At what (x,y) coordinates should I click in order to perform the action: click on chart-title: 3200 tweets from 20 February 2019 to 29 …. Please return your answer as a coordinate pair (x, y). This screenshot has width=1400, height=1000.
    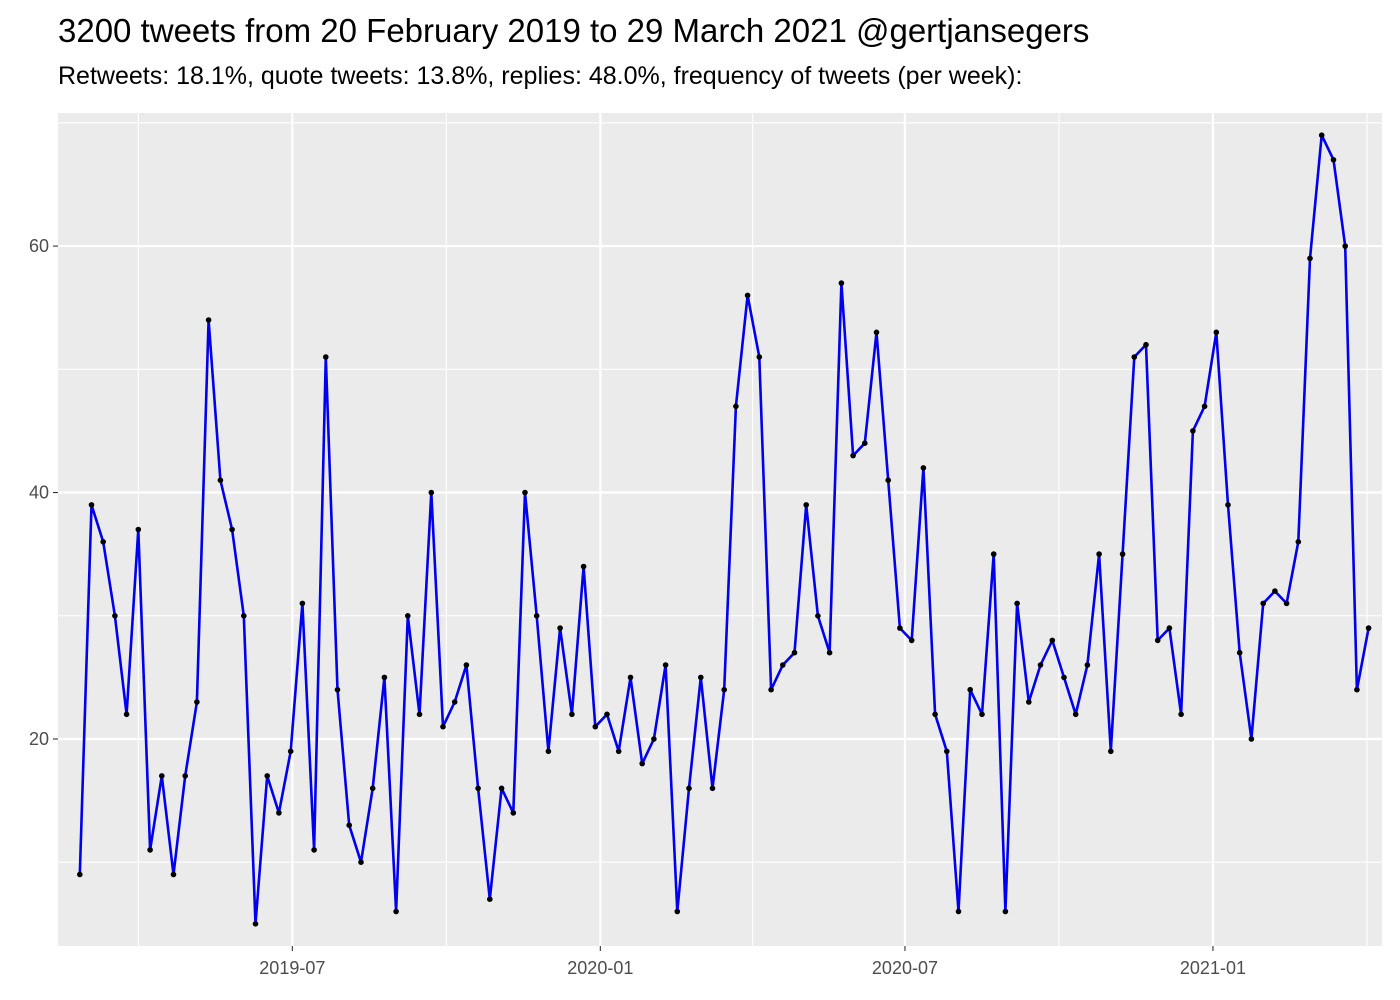
    Looking at the image, I should click on (574, 30).